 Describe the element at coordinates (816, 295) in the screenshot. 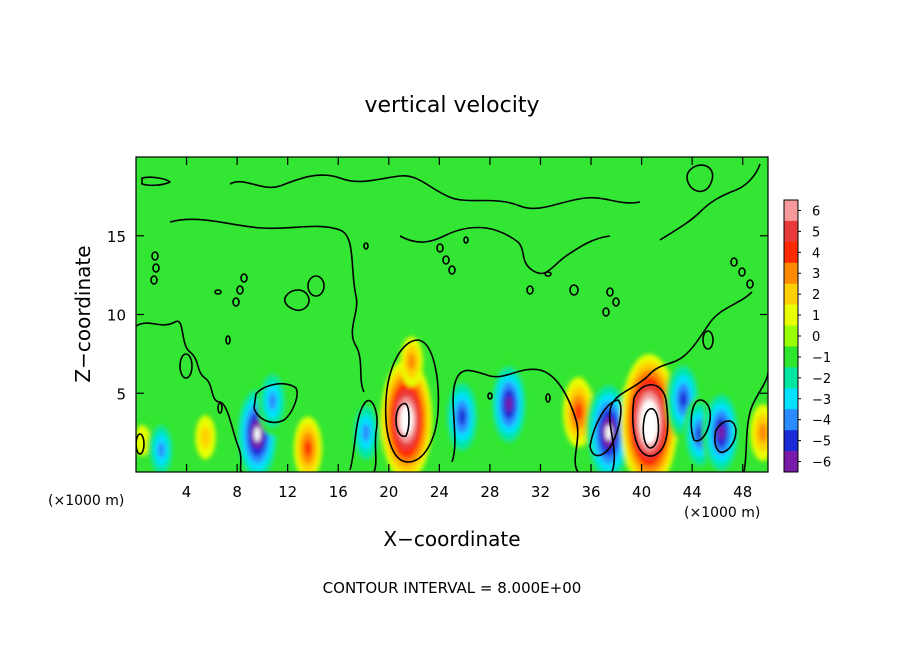

I see `colorbar-tick-label: 2` at that location.